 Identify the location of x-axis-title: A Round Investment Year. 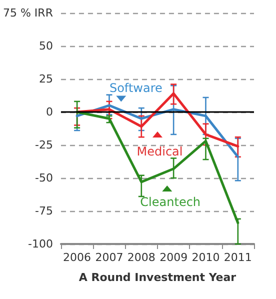
(157, 277).